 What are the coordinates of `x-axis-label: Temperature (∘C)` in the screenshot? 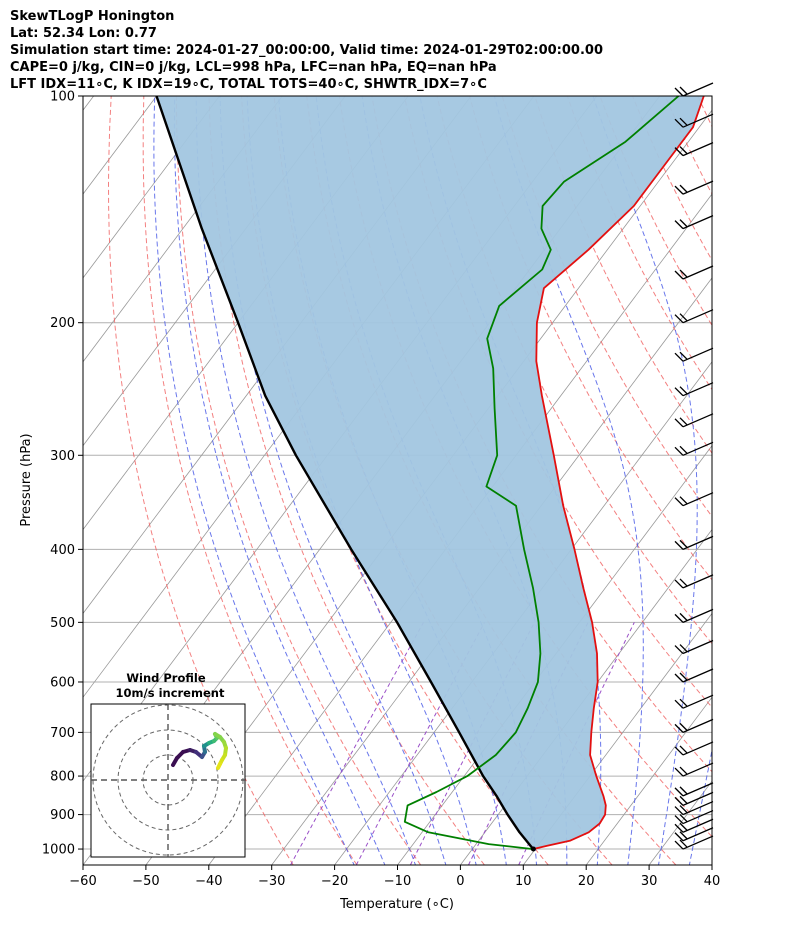 It's located at (396, 904).